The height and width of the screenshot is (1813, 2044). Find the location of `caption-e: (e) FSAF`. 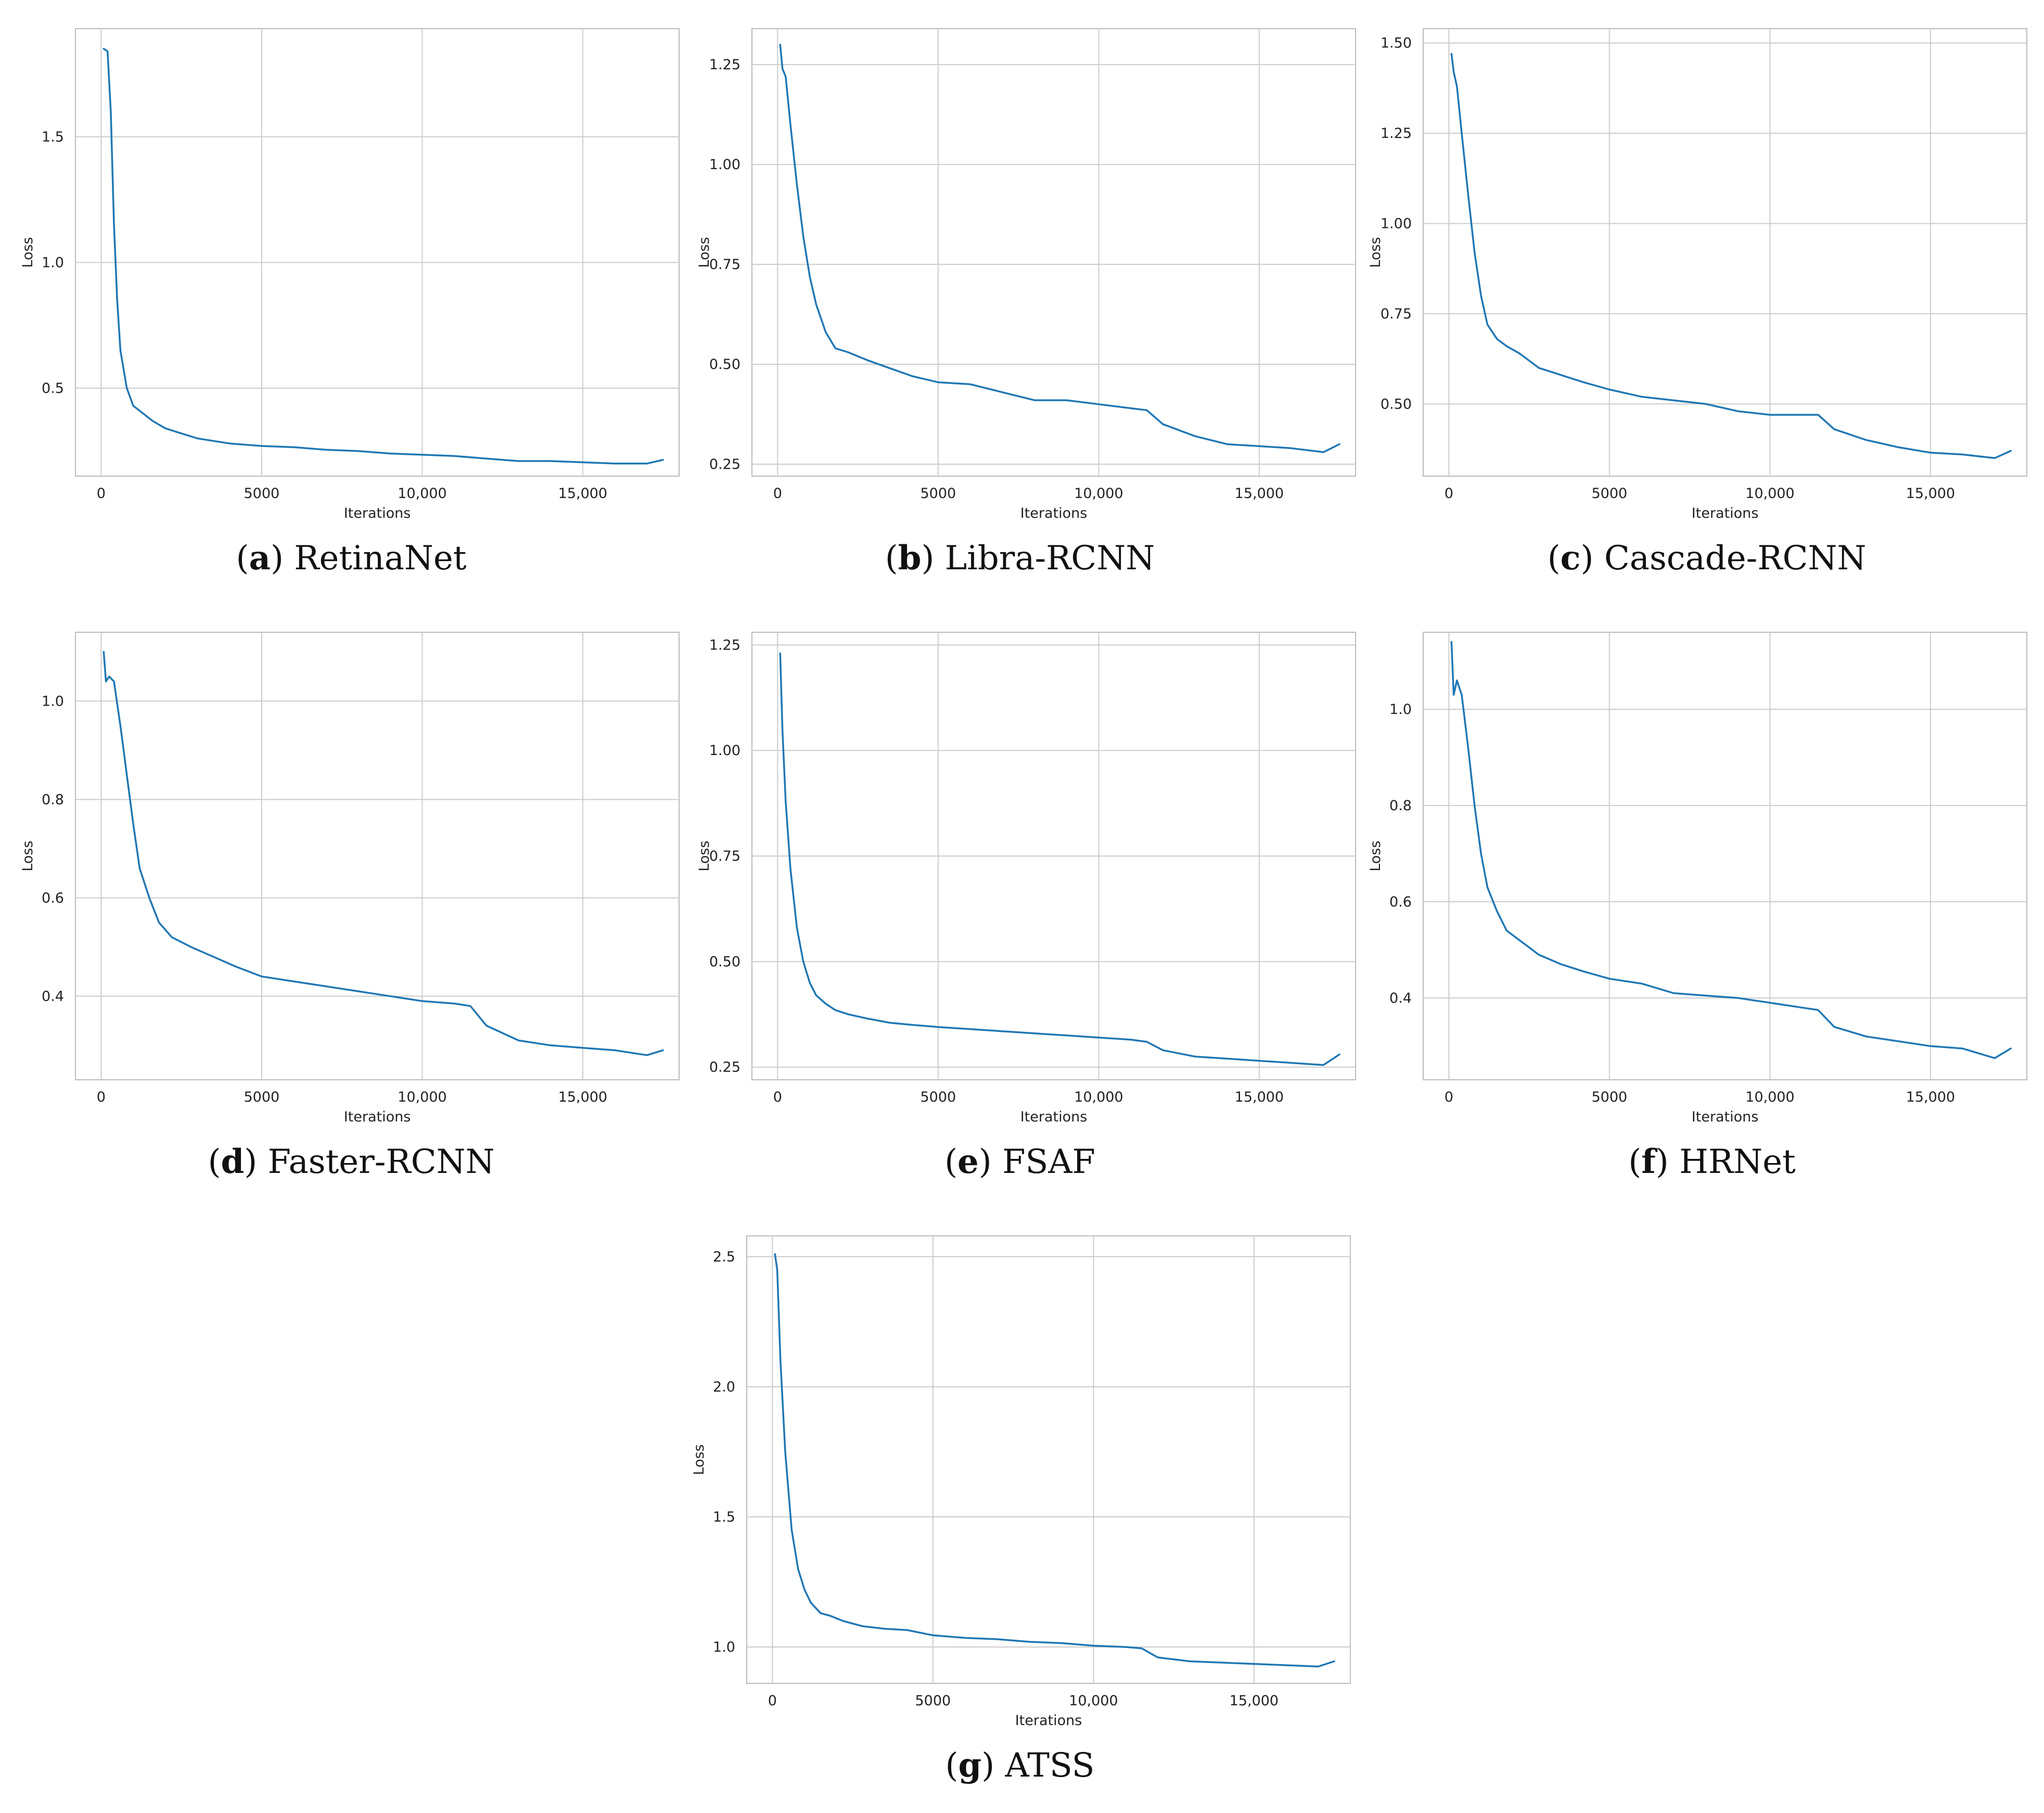

caption-e: (e) FSAF is located at coordinates (1019, 1162).